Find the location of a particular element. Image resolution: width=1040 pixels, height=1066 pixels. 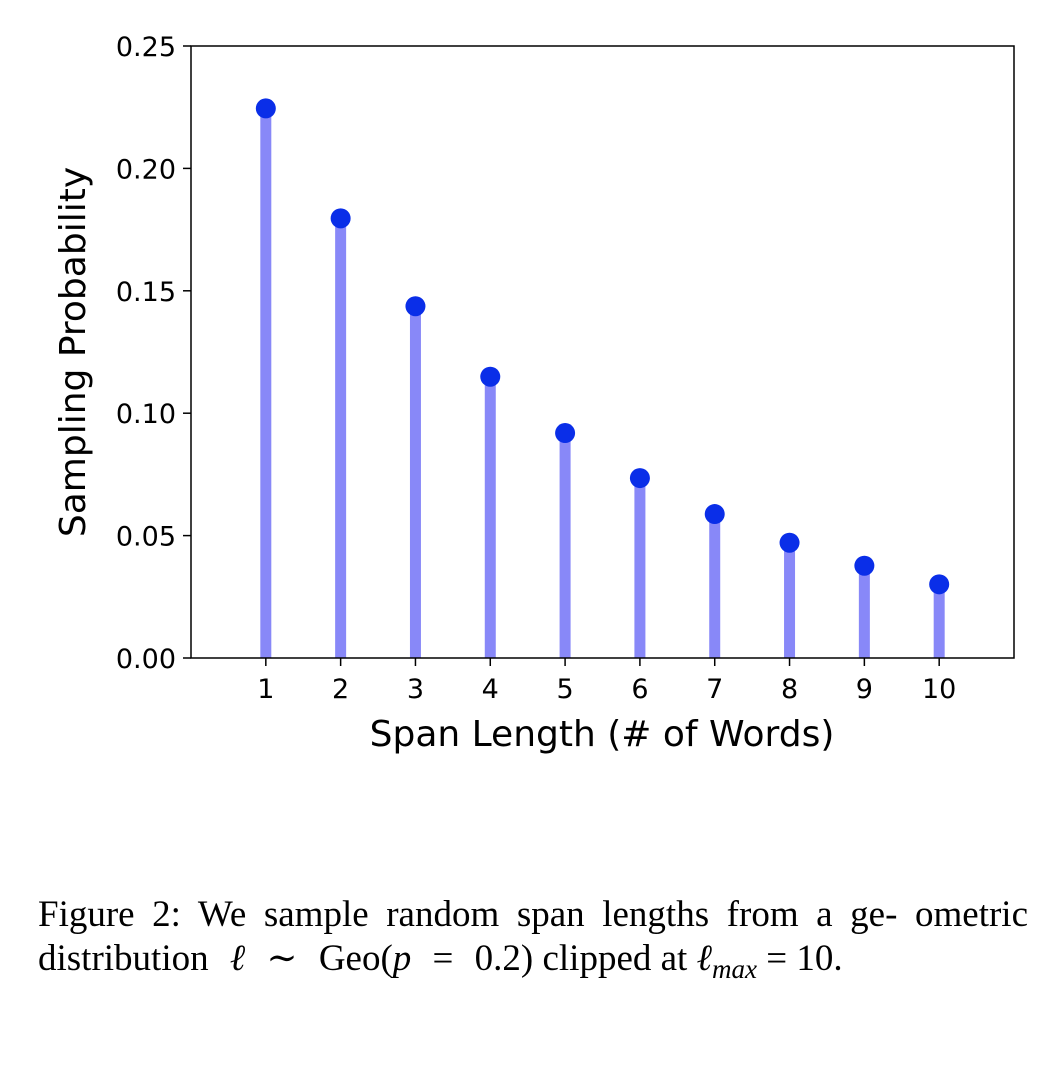

x-axis-ticks: 1 2 3 4 5 6 7 8 9 10 is located at coordinates (606, 681).